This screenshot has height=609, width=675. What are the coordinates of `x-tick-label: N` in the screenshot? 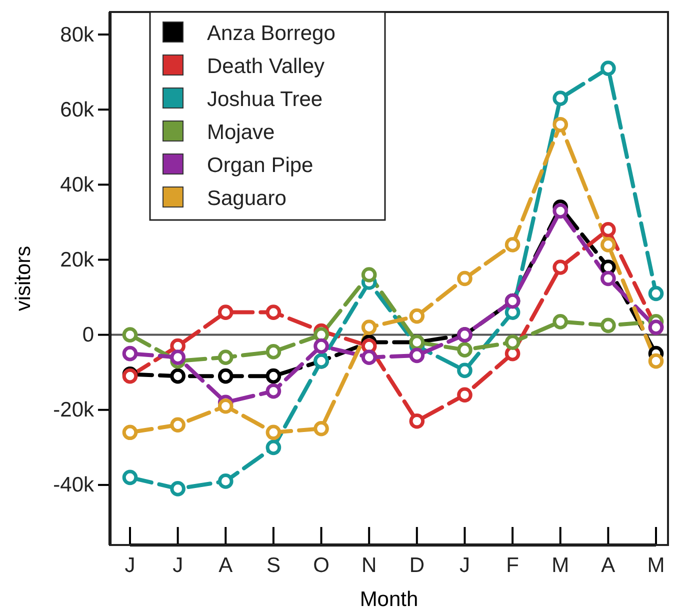 It's located at (369, 565).